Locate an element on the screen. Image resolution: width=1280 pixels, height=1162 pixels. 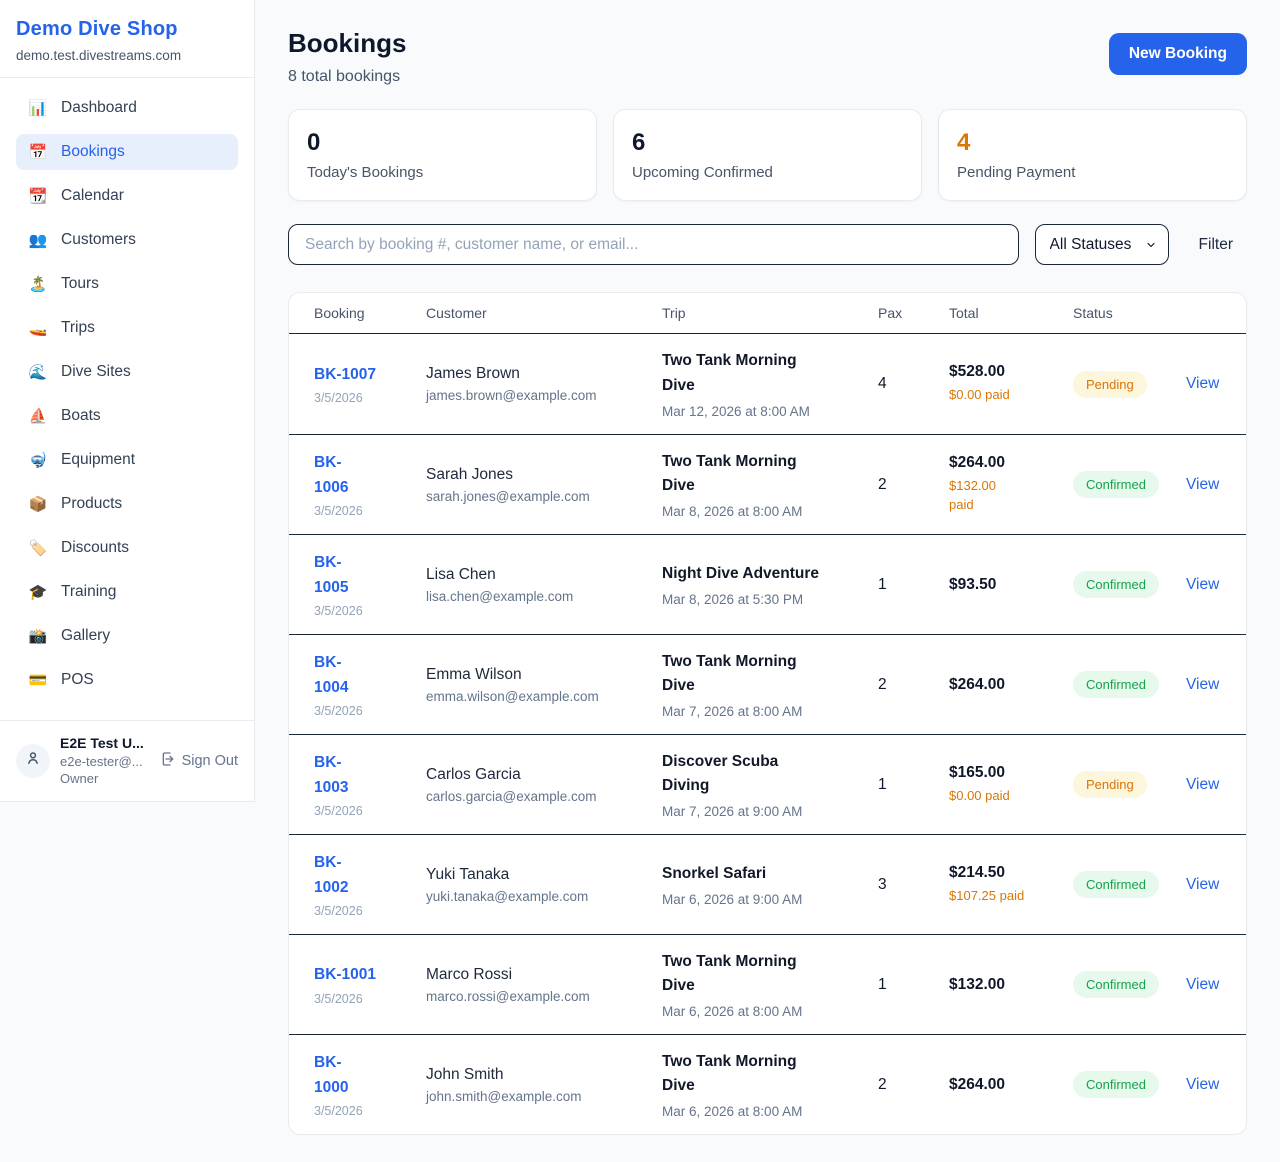
sidebar-item-icon: 📆 is located at coordinates (38, 196).